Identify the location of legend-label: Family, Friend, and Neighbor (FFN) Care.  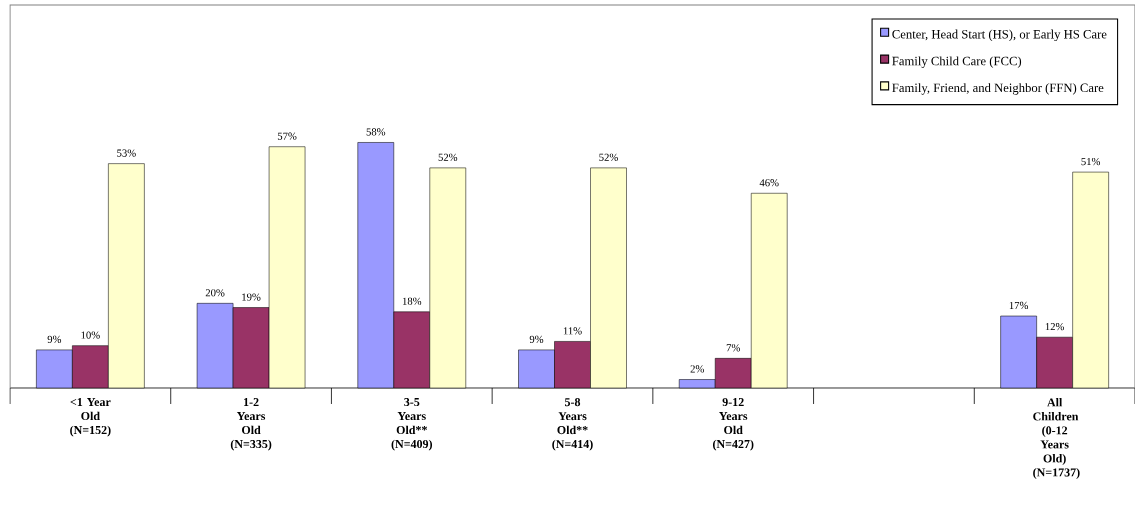
(998, 89).